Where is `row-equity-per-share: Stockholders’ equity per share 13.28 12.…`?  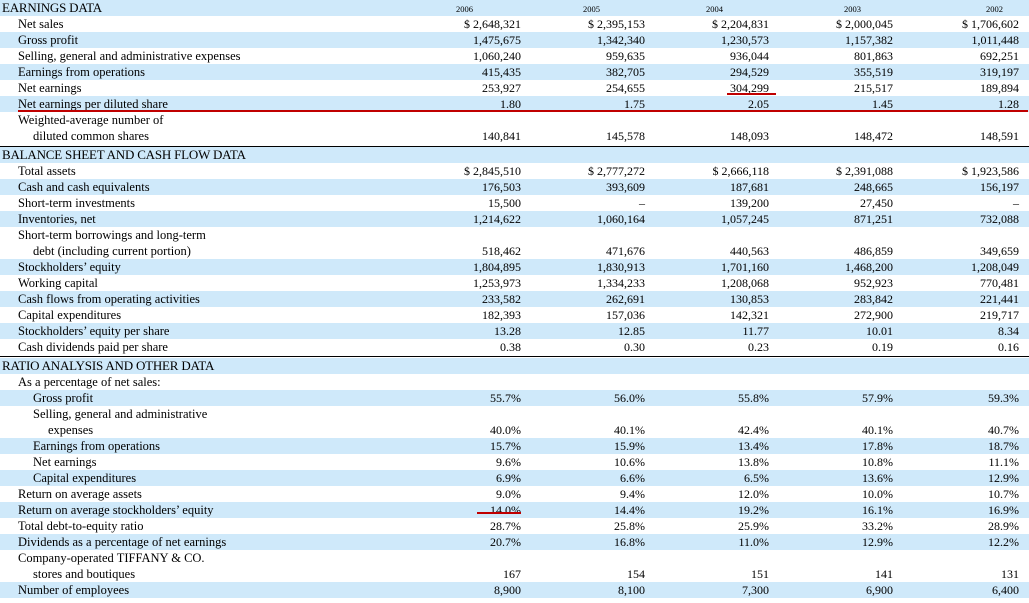
row-equity-per-share: Stockholders’ equity per share 13.28 12.… is located at coordinates (514, 331).